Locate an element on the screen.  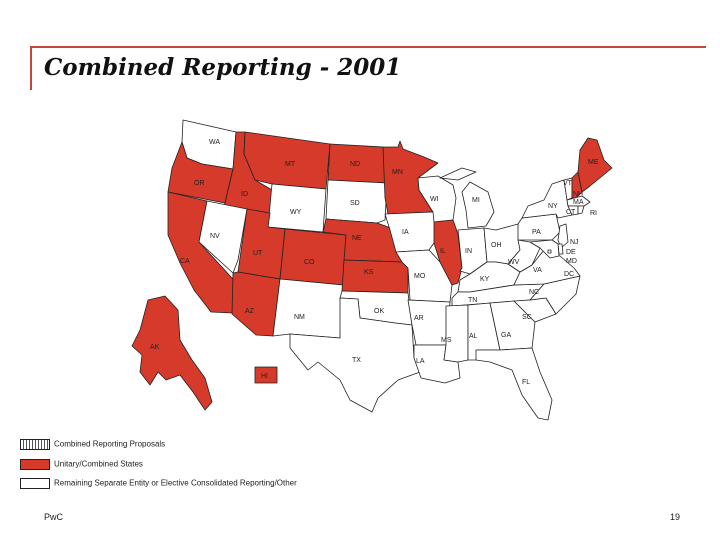
label-me: ME is located at coordinates (593, 162).